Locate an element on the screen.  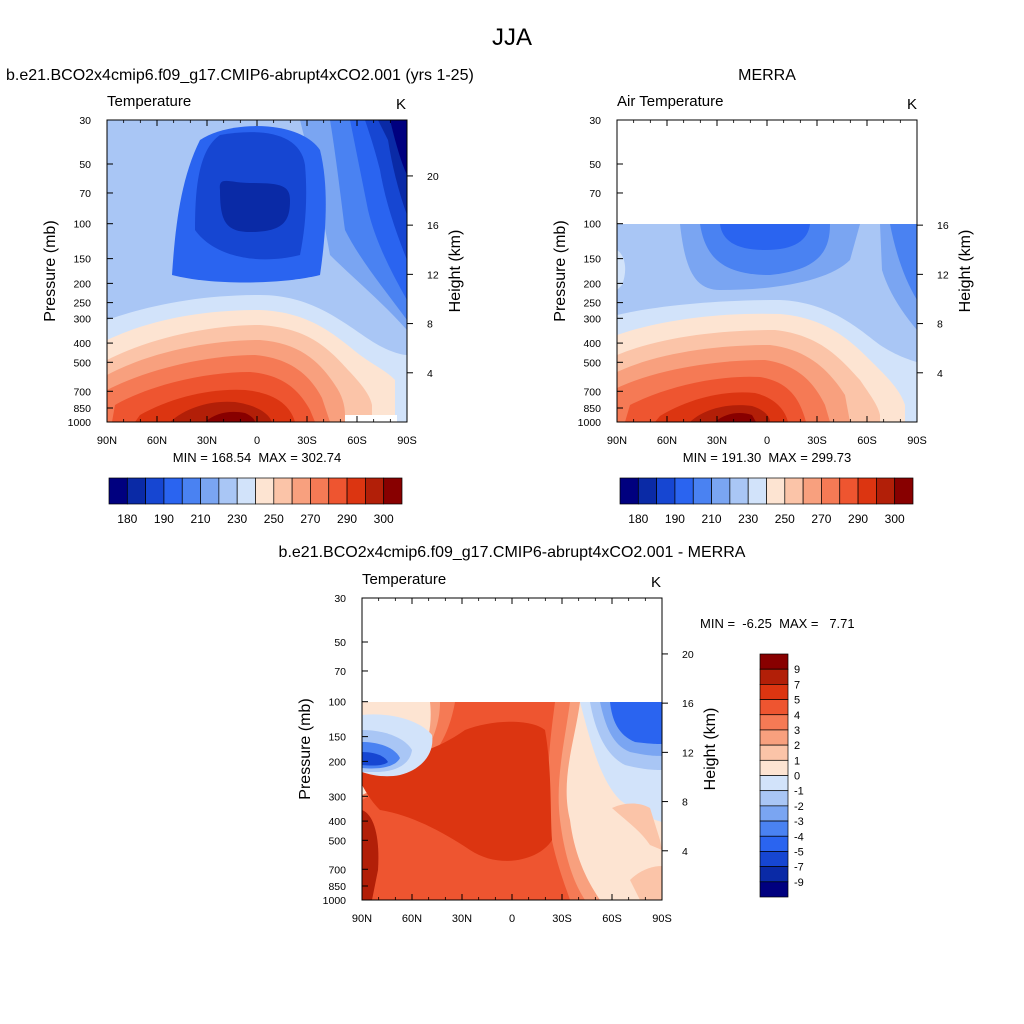
diff-colorbar-label: -7 is located at coordinates (799, 868).